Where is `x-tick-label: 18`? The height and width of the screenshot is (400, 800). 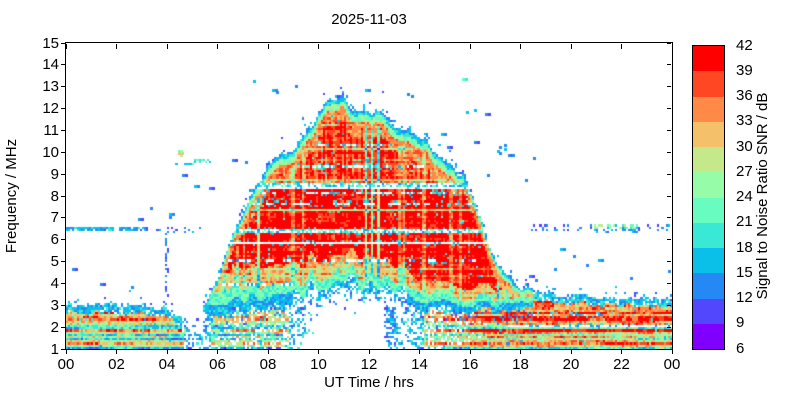
x-tick-label: 18 is located at coordinates (520, 364).